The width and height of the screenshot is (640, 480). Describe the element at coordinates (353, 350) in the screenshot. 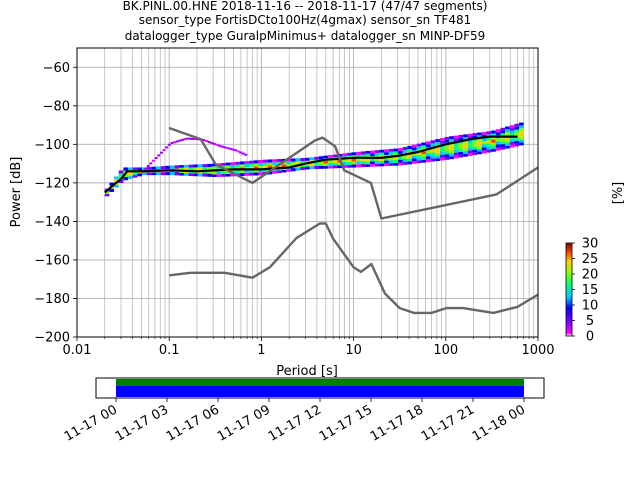

I see `x-tick-label: 10` at that location.